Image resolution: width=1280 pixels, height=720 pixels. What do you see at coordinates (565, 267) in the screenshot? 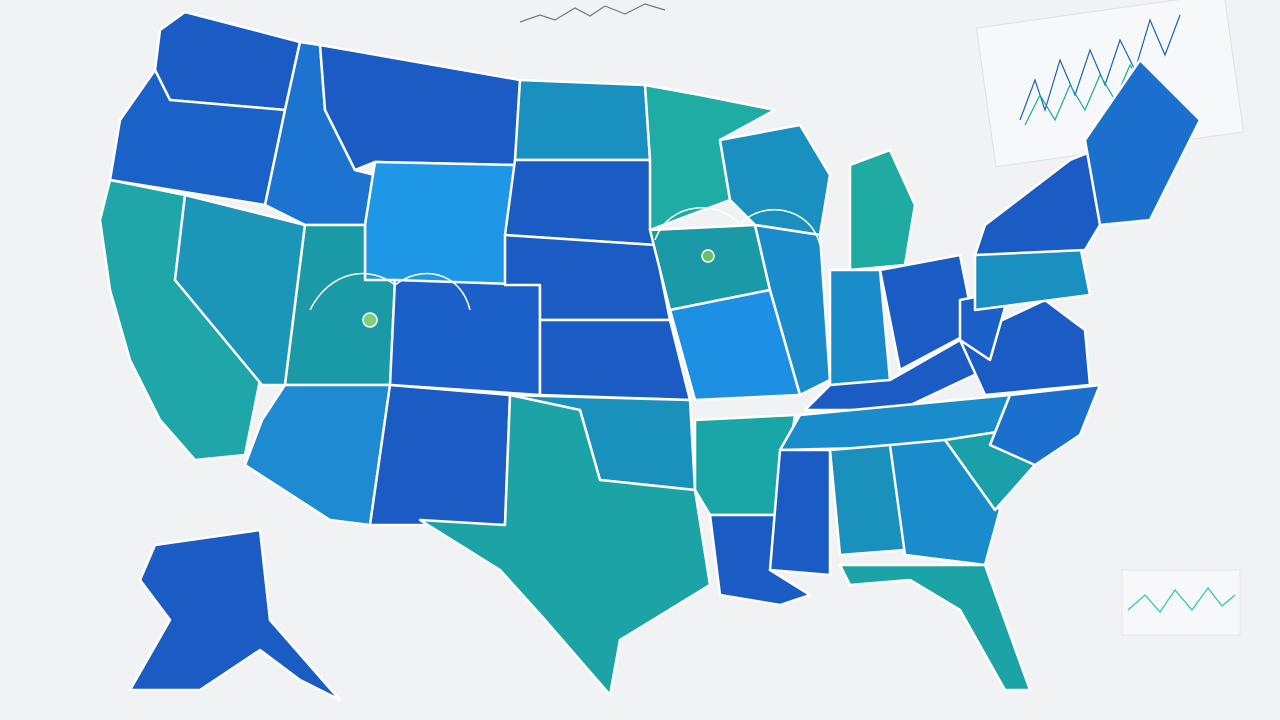
I see `markers` at bounding box center [565, 267].